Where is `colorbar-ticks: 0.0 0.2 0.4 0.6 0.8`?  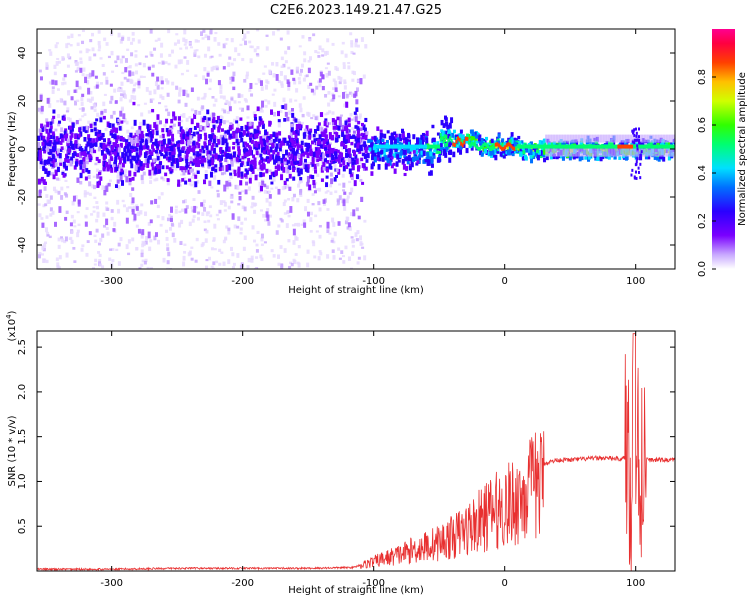 colorbar-ticks: 0.0 0.2 0.4 0.6 0.8 is located at coordinates (706, 173).